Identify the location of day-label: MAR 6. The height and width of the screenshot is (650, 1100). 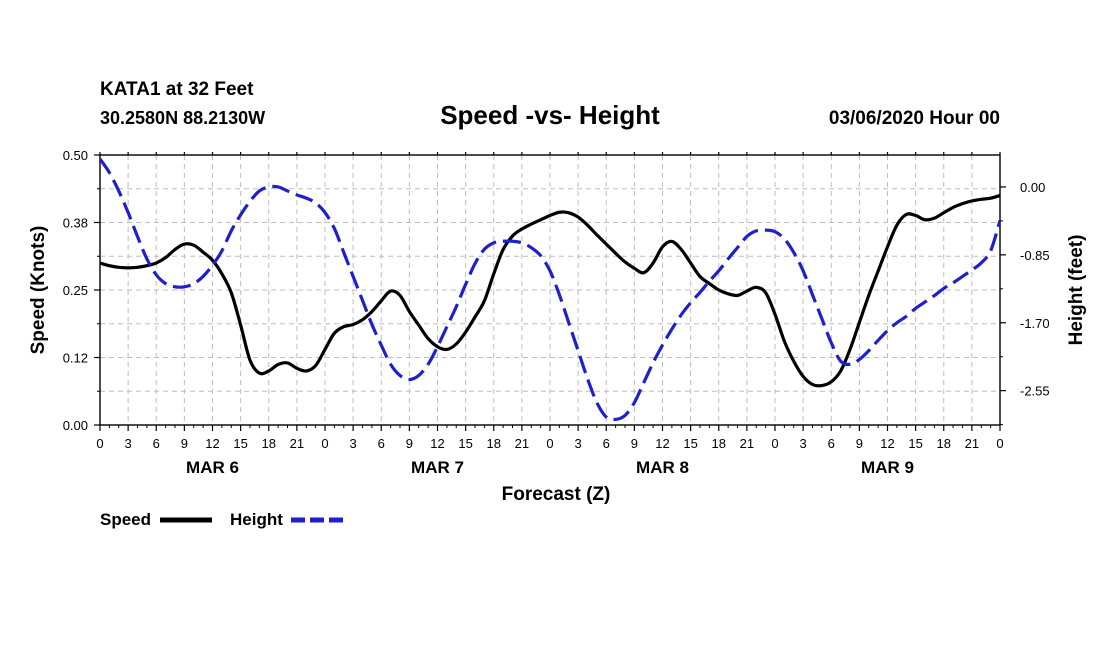
(212, 467).